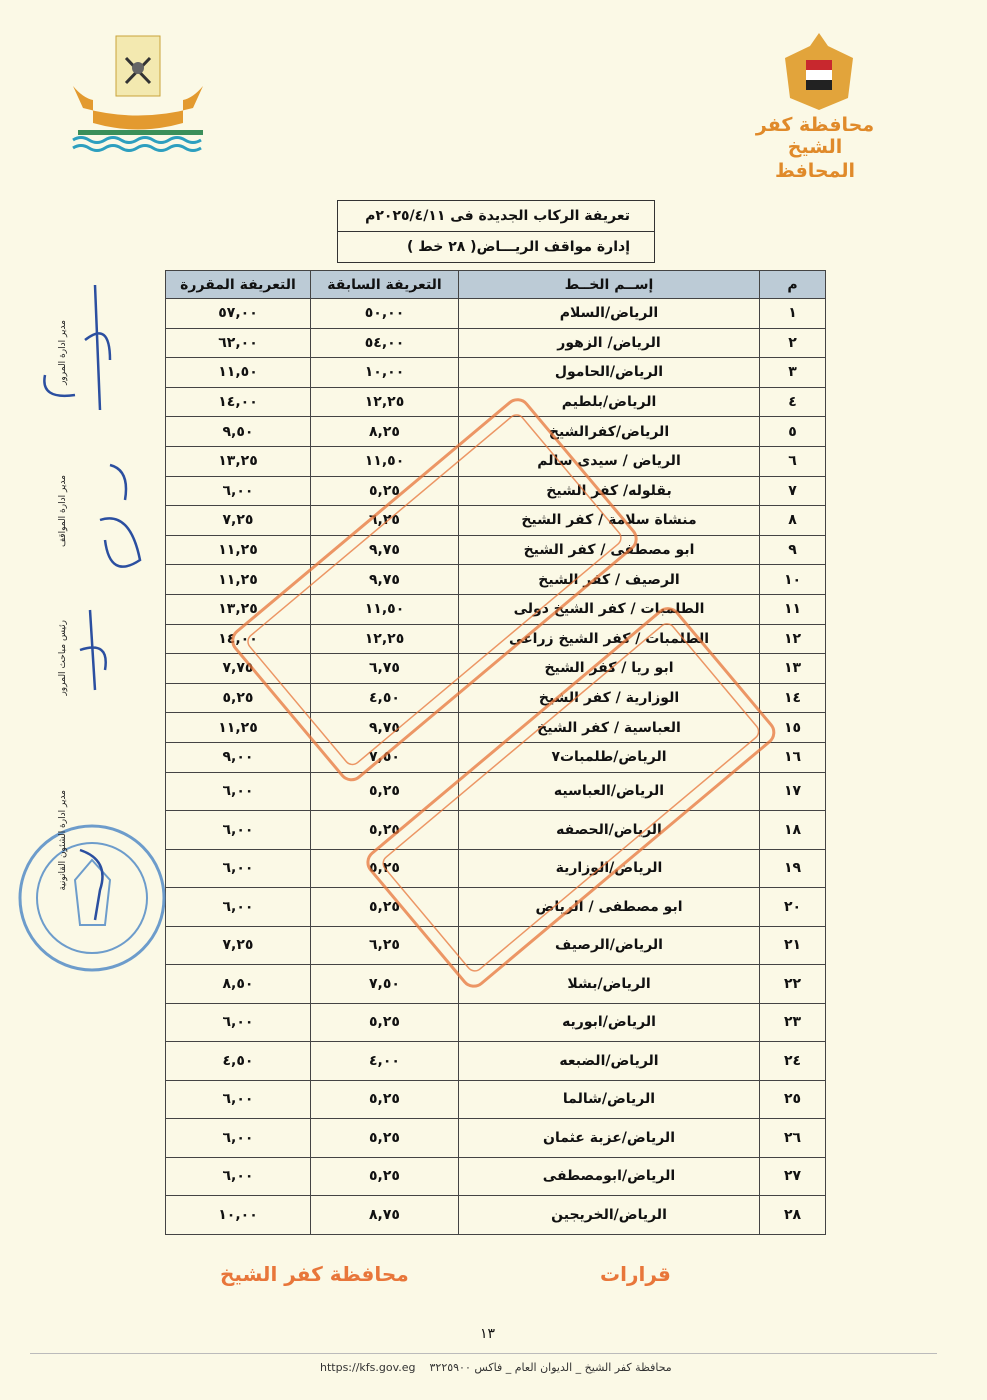 Image resolution: width=987 pixels, height=1400 pixels. Describe the element at coordinates (238, 757) in the screenshot. I see `new-fare: ٩,٠٠` at that location.